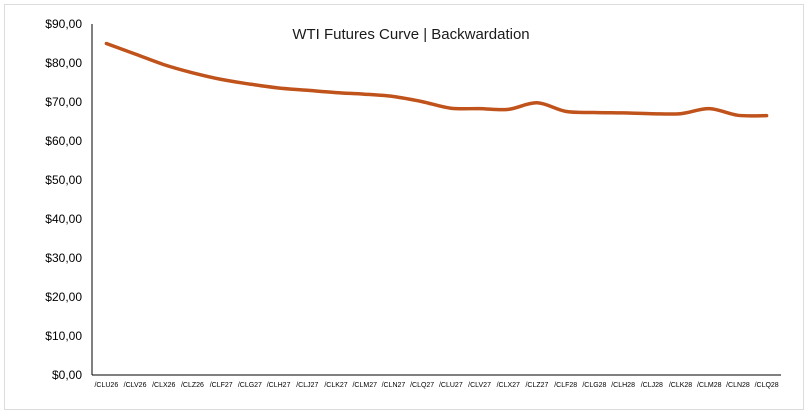  Describe the element at coordinates (709, 385) in the screenshot. I see `x-tick-label: /CLM28` at that location.